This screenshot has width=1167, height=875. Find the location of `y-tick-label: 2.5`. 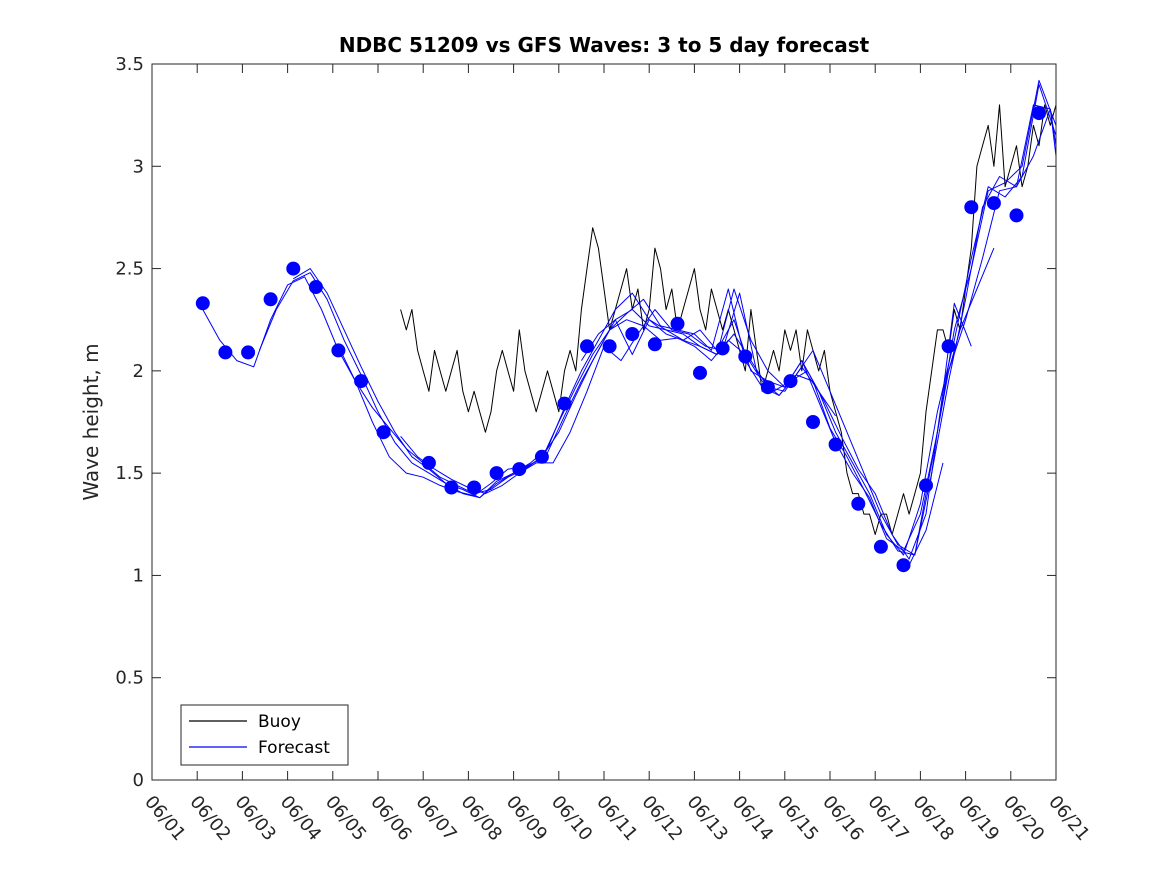

y-tick-label: 2.5 is located at coordinates (129, 269).